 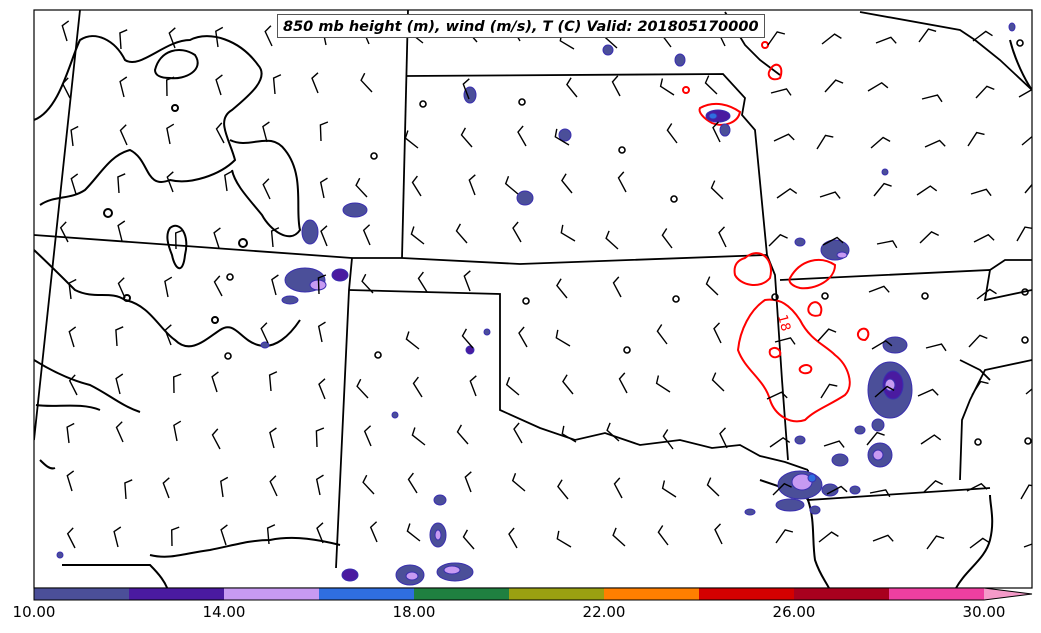 I want to click on colorbar-outline, so click(x=533, y=594).